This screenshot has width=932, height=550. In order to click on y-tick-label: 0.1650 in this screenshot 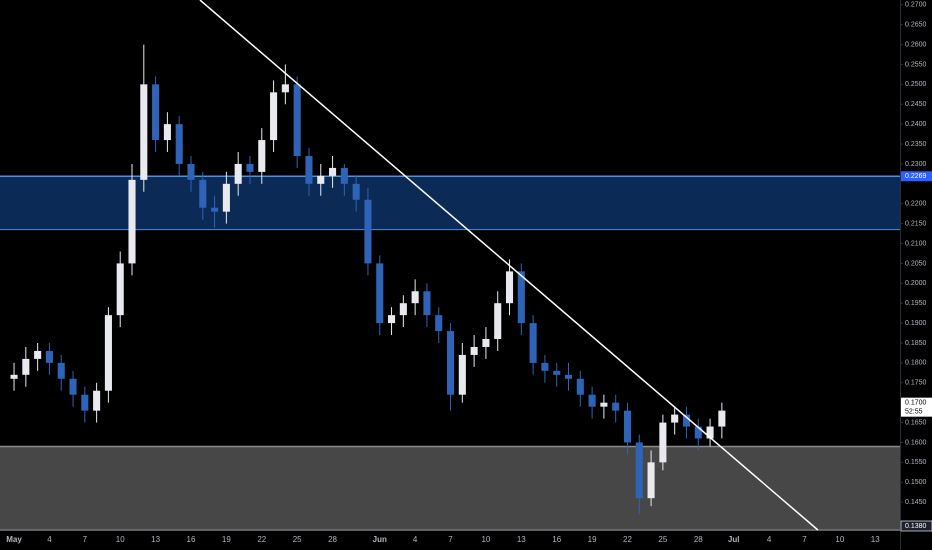, I will do `click(916, 422)`.